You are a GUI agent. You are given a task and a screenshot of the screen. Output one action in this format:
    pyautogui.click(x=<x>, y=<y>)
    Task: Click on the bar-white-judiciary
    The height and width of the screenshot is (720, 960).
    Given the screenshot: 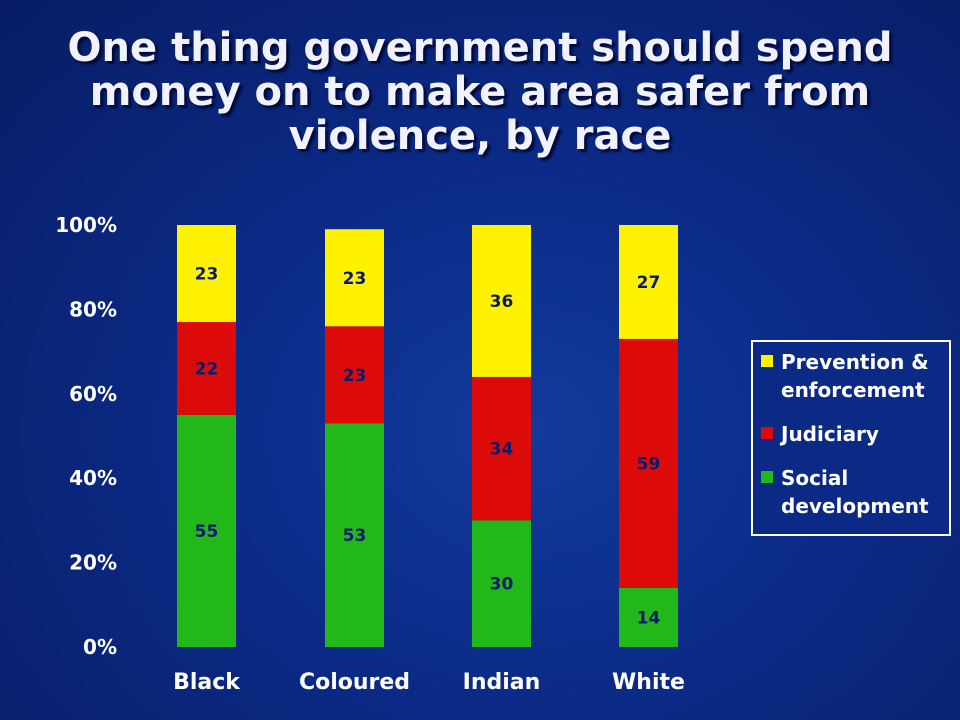 What is the action you would take?
    pyautogui.click(x=648, y=463)
    